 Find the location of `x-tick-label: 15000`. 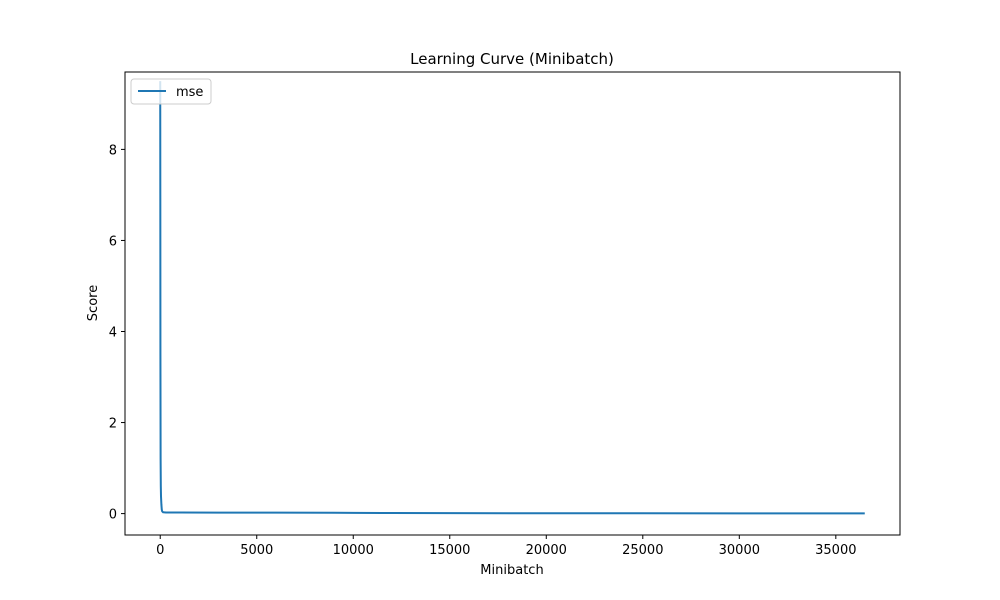

x-tick-label: 15000 is located at coordinates (449, 550).